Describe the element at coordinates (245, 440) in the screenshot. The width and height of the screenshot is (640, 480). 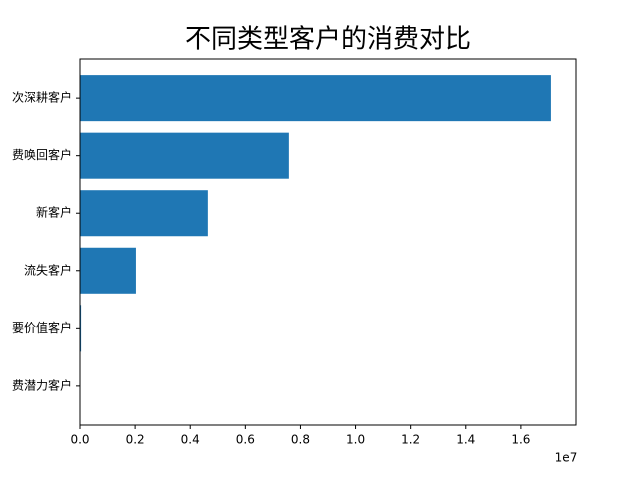
I see `x-tick-label: 0.6` at that location.